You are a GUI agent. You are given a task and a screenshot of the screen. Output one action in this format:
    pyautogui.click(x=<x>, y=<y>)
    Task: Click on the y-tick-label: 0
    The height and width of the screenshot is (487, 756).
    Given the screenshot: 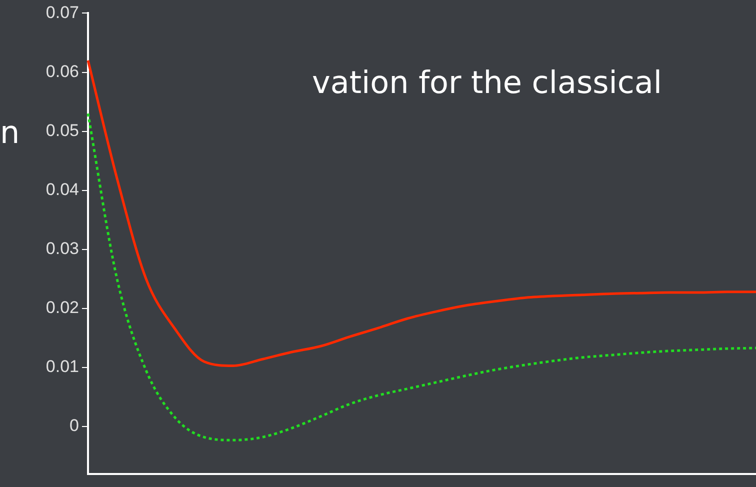 What is the action you would take?
    pyautogui.click(x=74, y=426)
    